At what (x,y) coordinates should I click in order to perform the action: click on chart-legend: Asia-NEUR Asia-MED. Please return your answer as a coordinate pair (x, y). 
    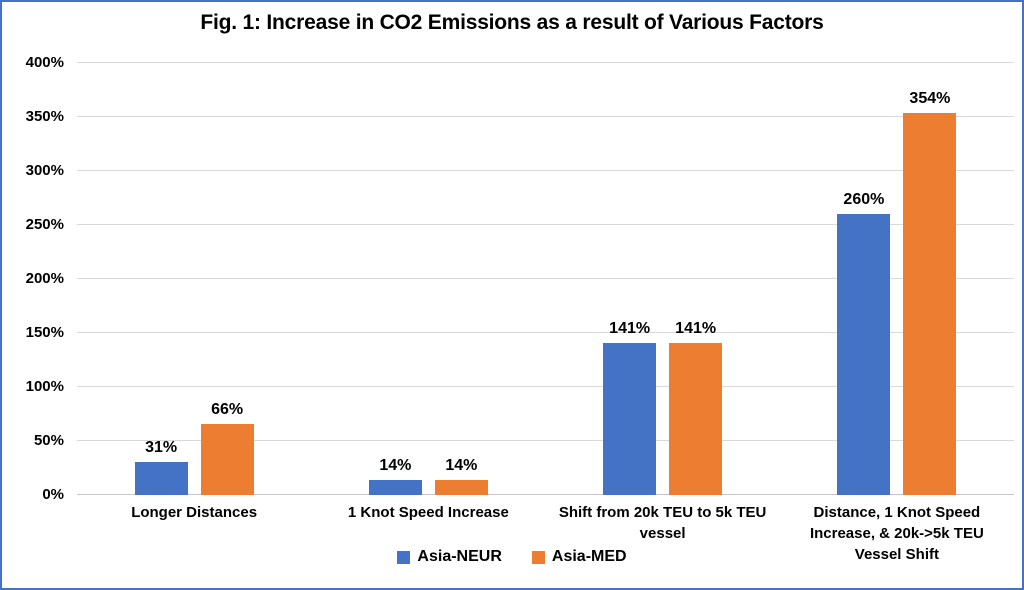
    Looking at the image, I should click on (512, 557).